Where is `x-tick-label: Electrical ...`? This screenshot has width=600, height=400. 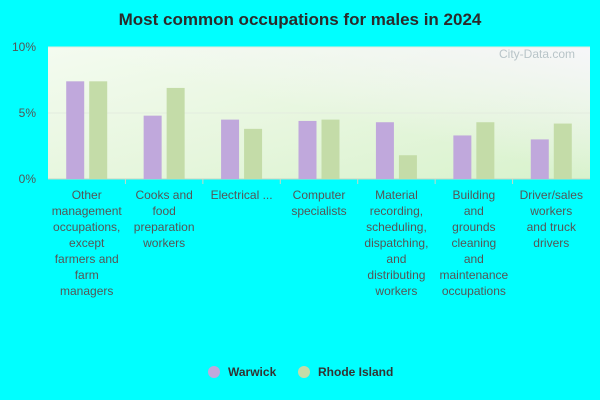 x-tick-label: Electrical ... is located at coordinates (242, 195).